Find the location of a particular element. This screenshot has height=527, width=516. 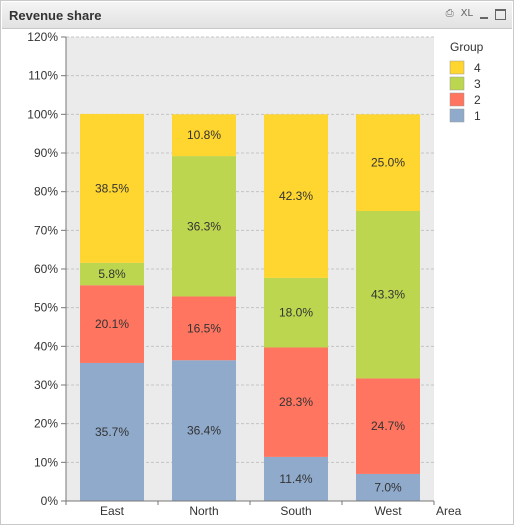

y-tick-label: 120% is located at coordinates (42, 37).